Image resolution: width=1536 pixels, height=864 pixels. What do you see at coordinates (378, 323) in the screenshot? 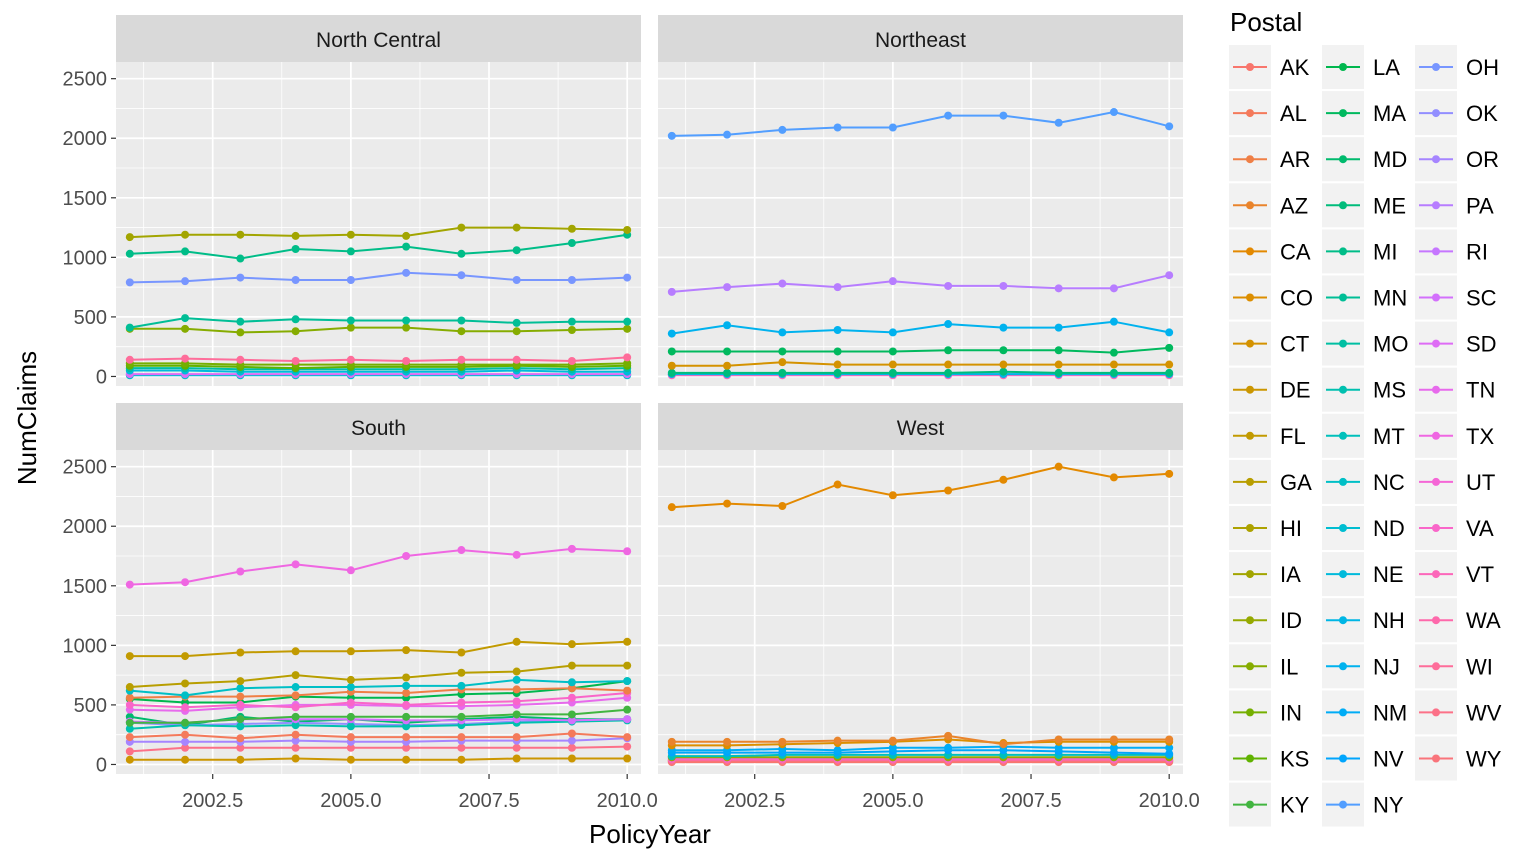
I see `series-mn` at bounding box center [378, 323].